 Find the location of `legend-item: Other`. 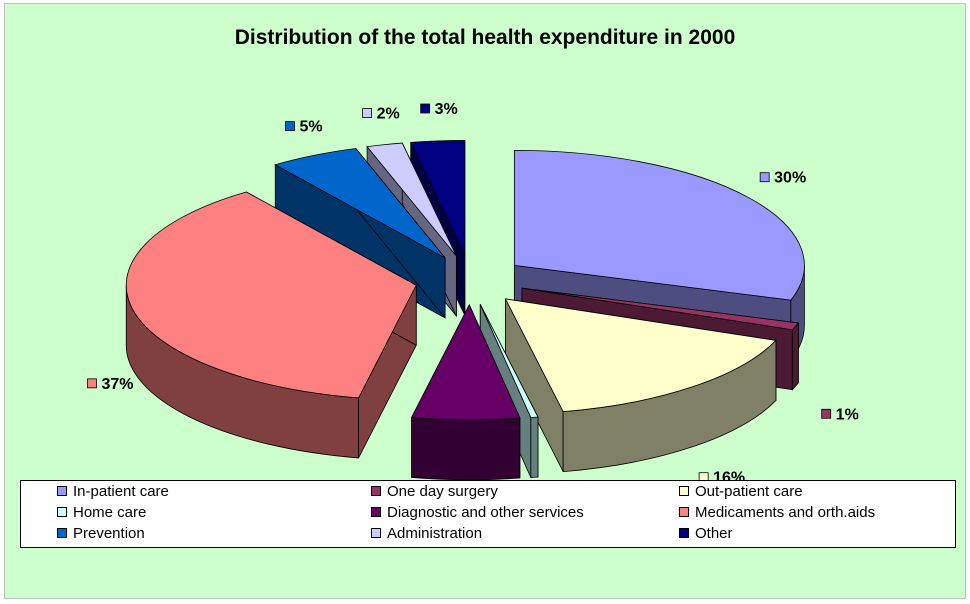

legend-item: Other is located at coordinates (706, 534).